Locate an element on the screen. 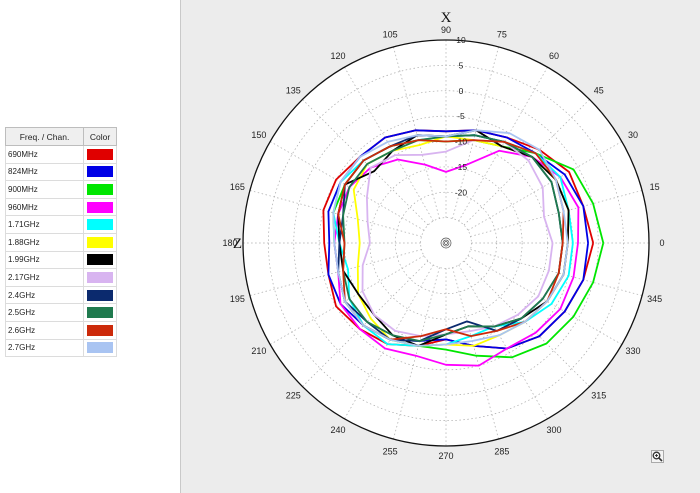 The height and width of the screenshot is (493, 700). radial-tick-label: -10 is located at coordinates (461, 142).